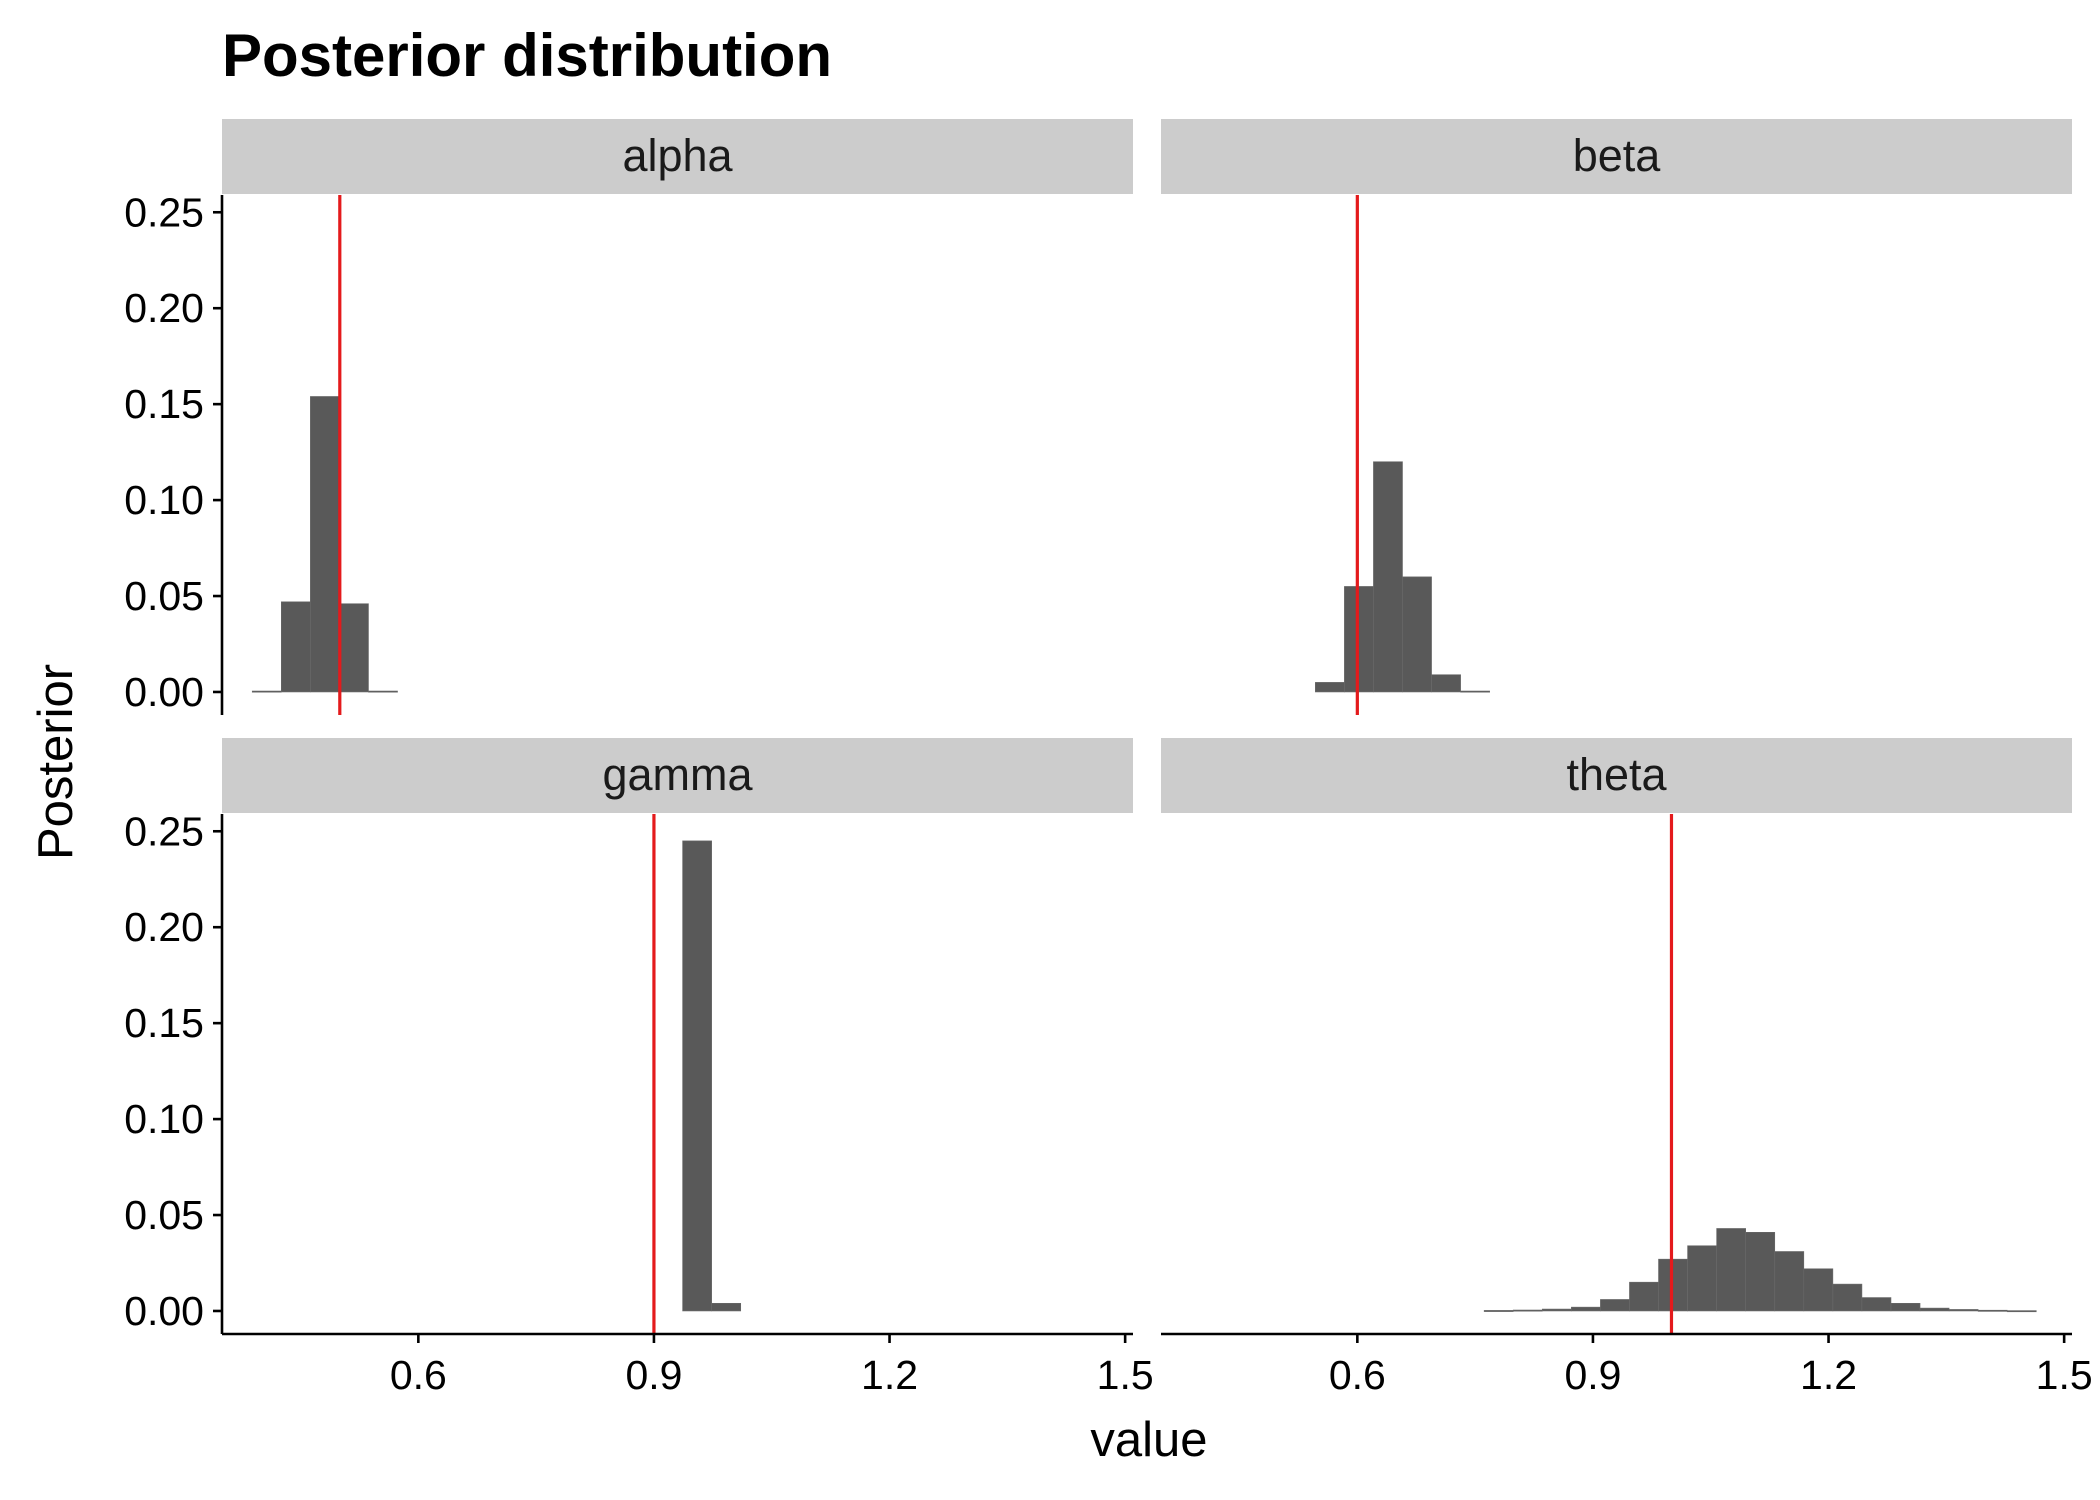  I want to click on facet-strip-label: alpha, so click(677, 155).